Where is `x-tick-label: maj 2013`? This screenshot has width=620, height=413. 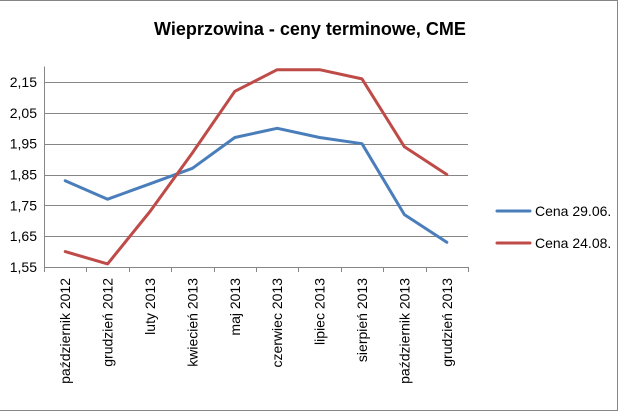 x-tick-label: maj 2013 is located at coordinates (235, 307).